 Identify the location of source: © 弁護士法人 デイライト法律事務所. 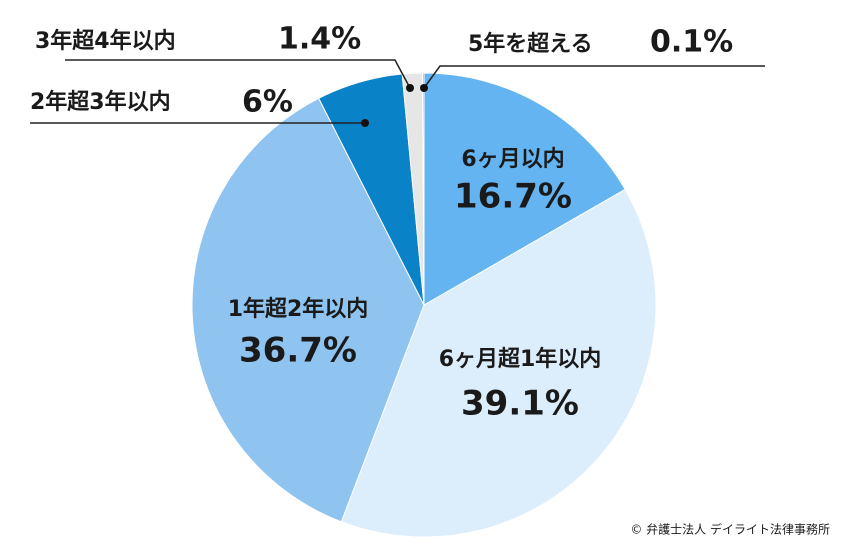
(730, 529).